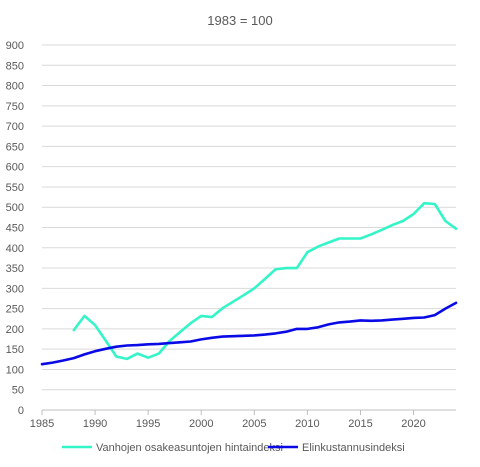 The image size is (480, 467). What do you see at coordinates (353, 448) in the screenshot?
I see `legend-label-2: Elinkustannusindeksi` at bounding box center [353, 448].